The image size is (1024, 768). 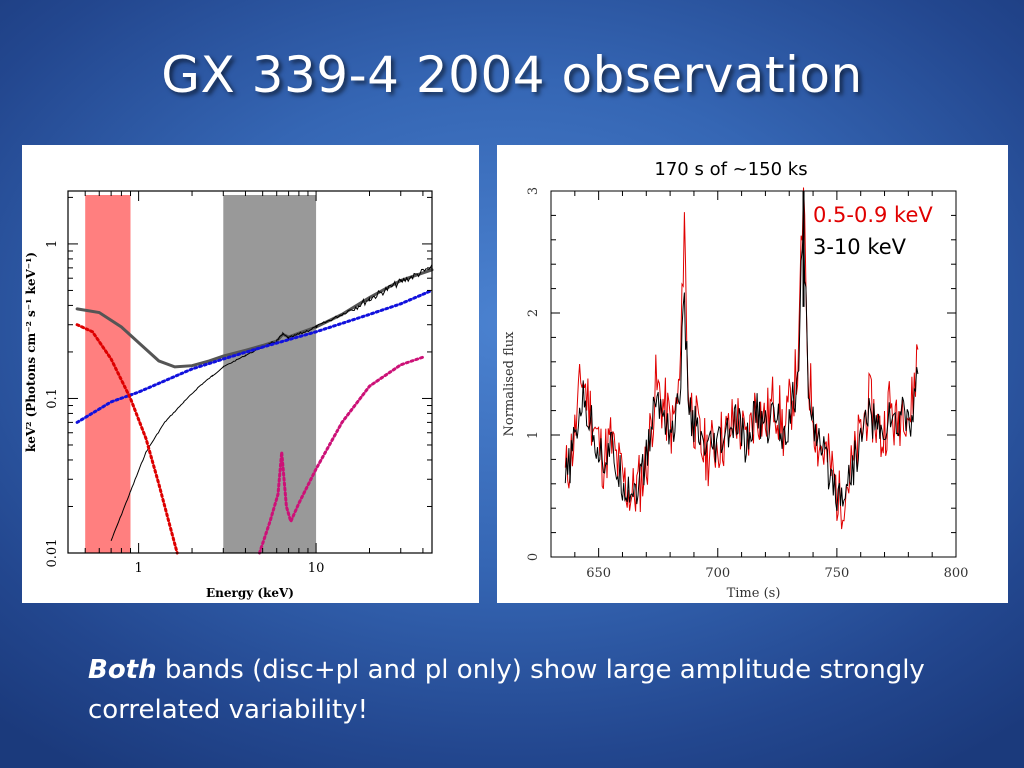 What do you see at coordinates (509, 384) in the screenshot?
I see `lightcurve-y-axis-label: Normalised flux` at bounding box center [509, 384].